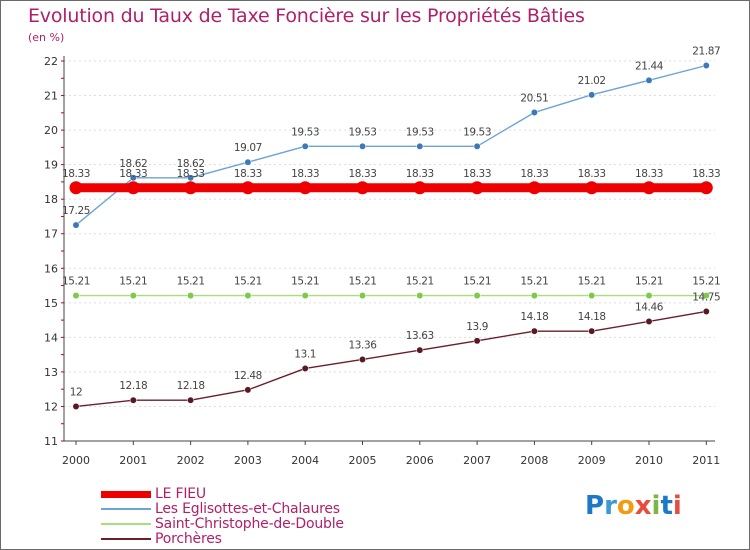 This screenshot has width=750, height=550. Describe the element at coordinates (51, 96) in the screenshot. I see `y-tick-label: 21` at that location.